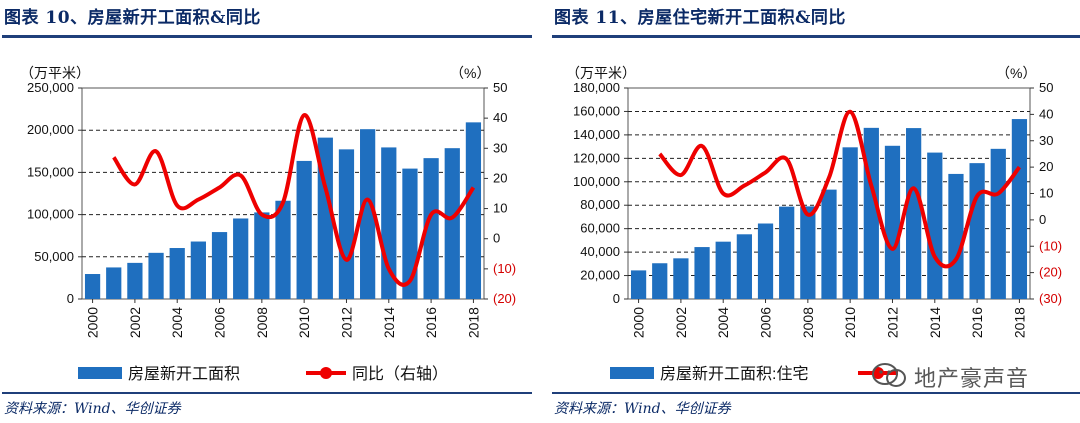 This screenshot has height=423, width=1080. I want to click on legend-bar-swatch, so click(632, 373).